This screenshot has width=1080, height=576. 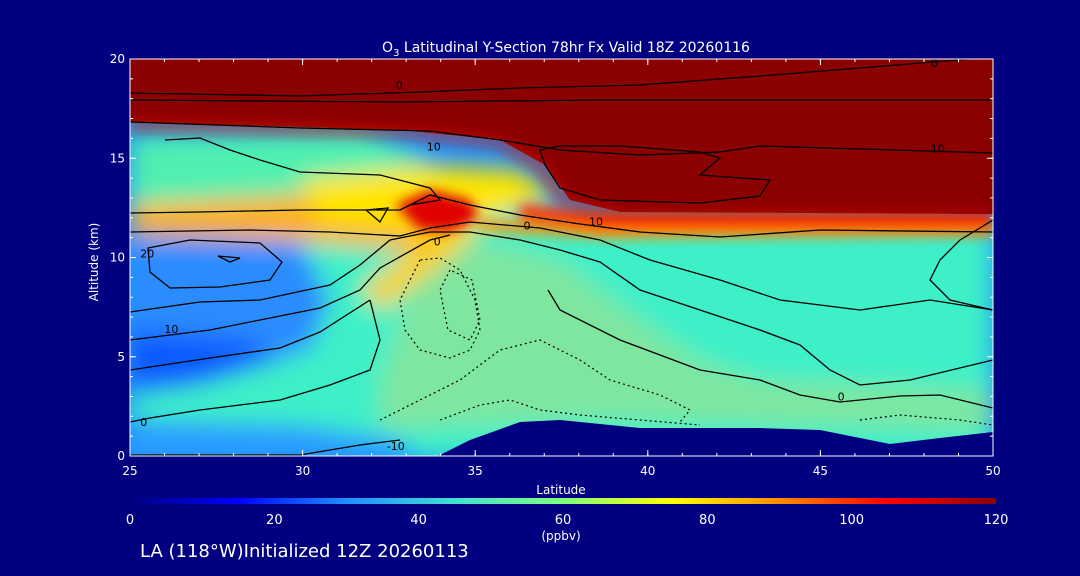 I want to click on colorbar-tick-label: 80, so click(x=707, y=520).